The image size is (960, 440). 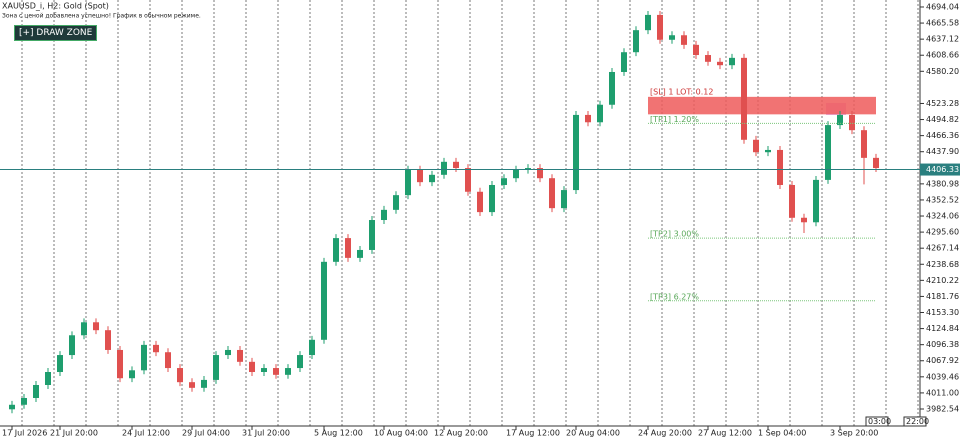 I want to click on y-tick-label: 4210.22, so click(x=942, y=280).